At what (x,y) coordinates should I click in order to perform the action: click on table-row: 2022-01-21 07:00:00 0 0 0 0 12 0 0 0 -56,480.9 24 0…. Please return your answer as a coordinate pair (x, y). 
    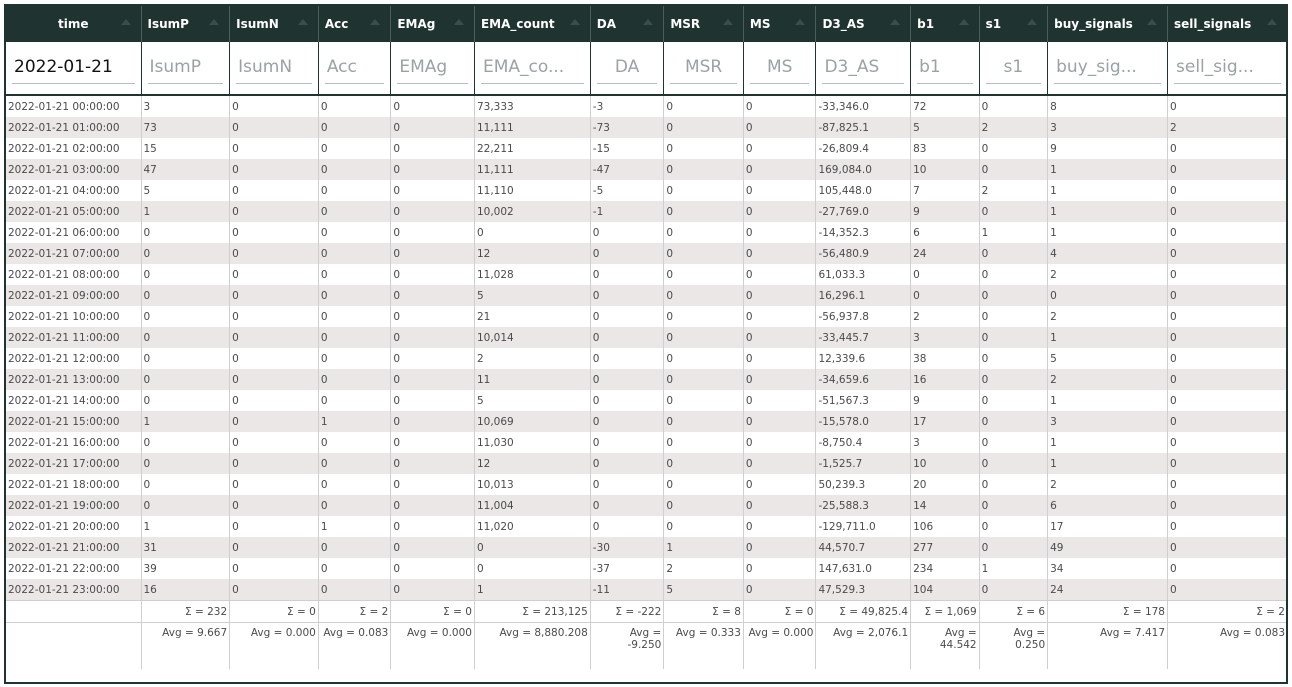
    Looking at the image, I should click on (646, 253).